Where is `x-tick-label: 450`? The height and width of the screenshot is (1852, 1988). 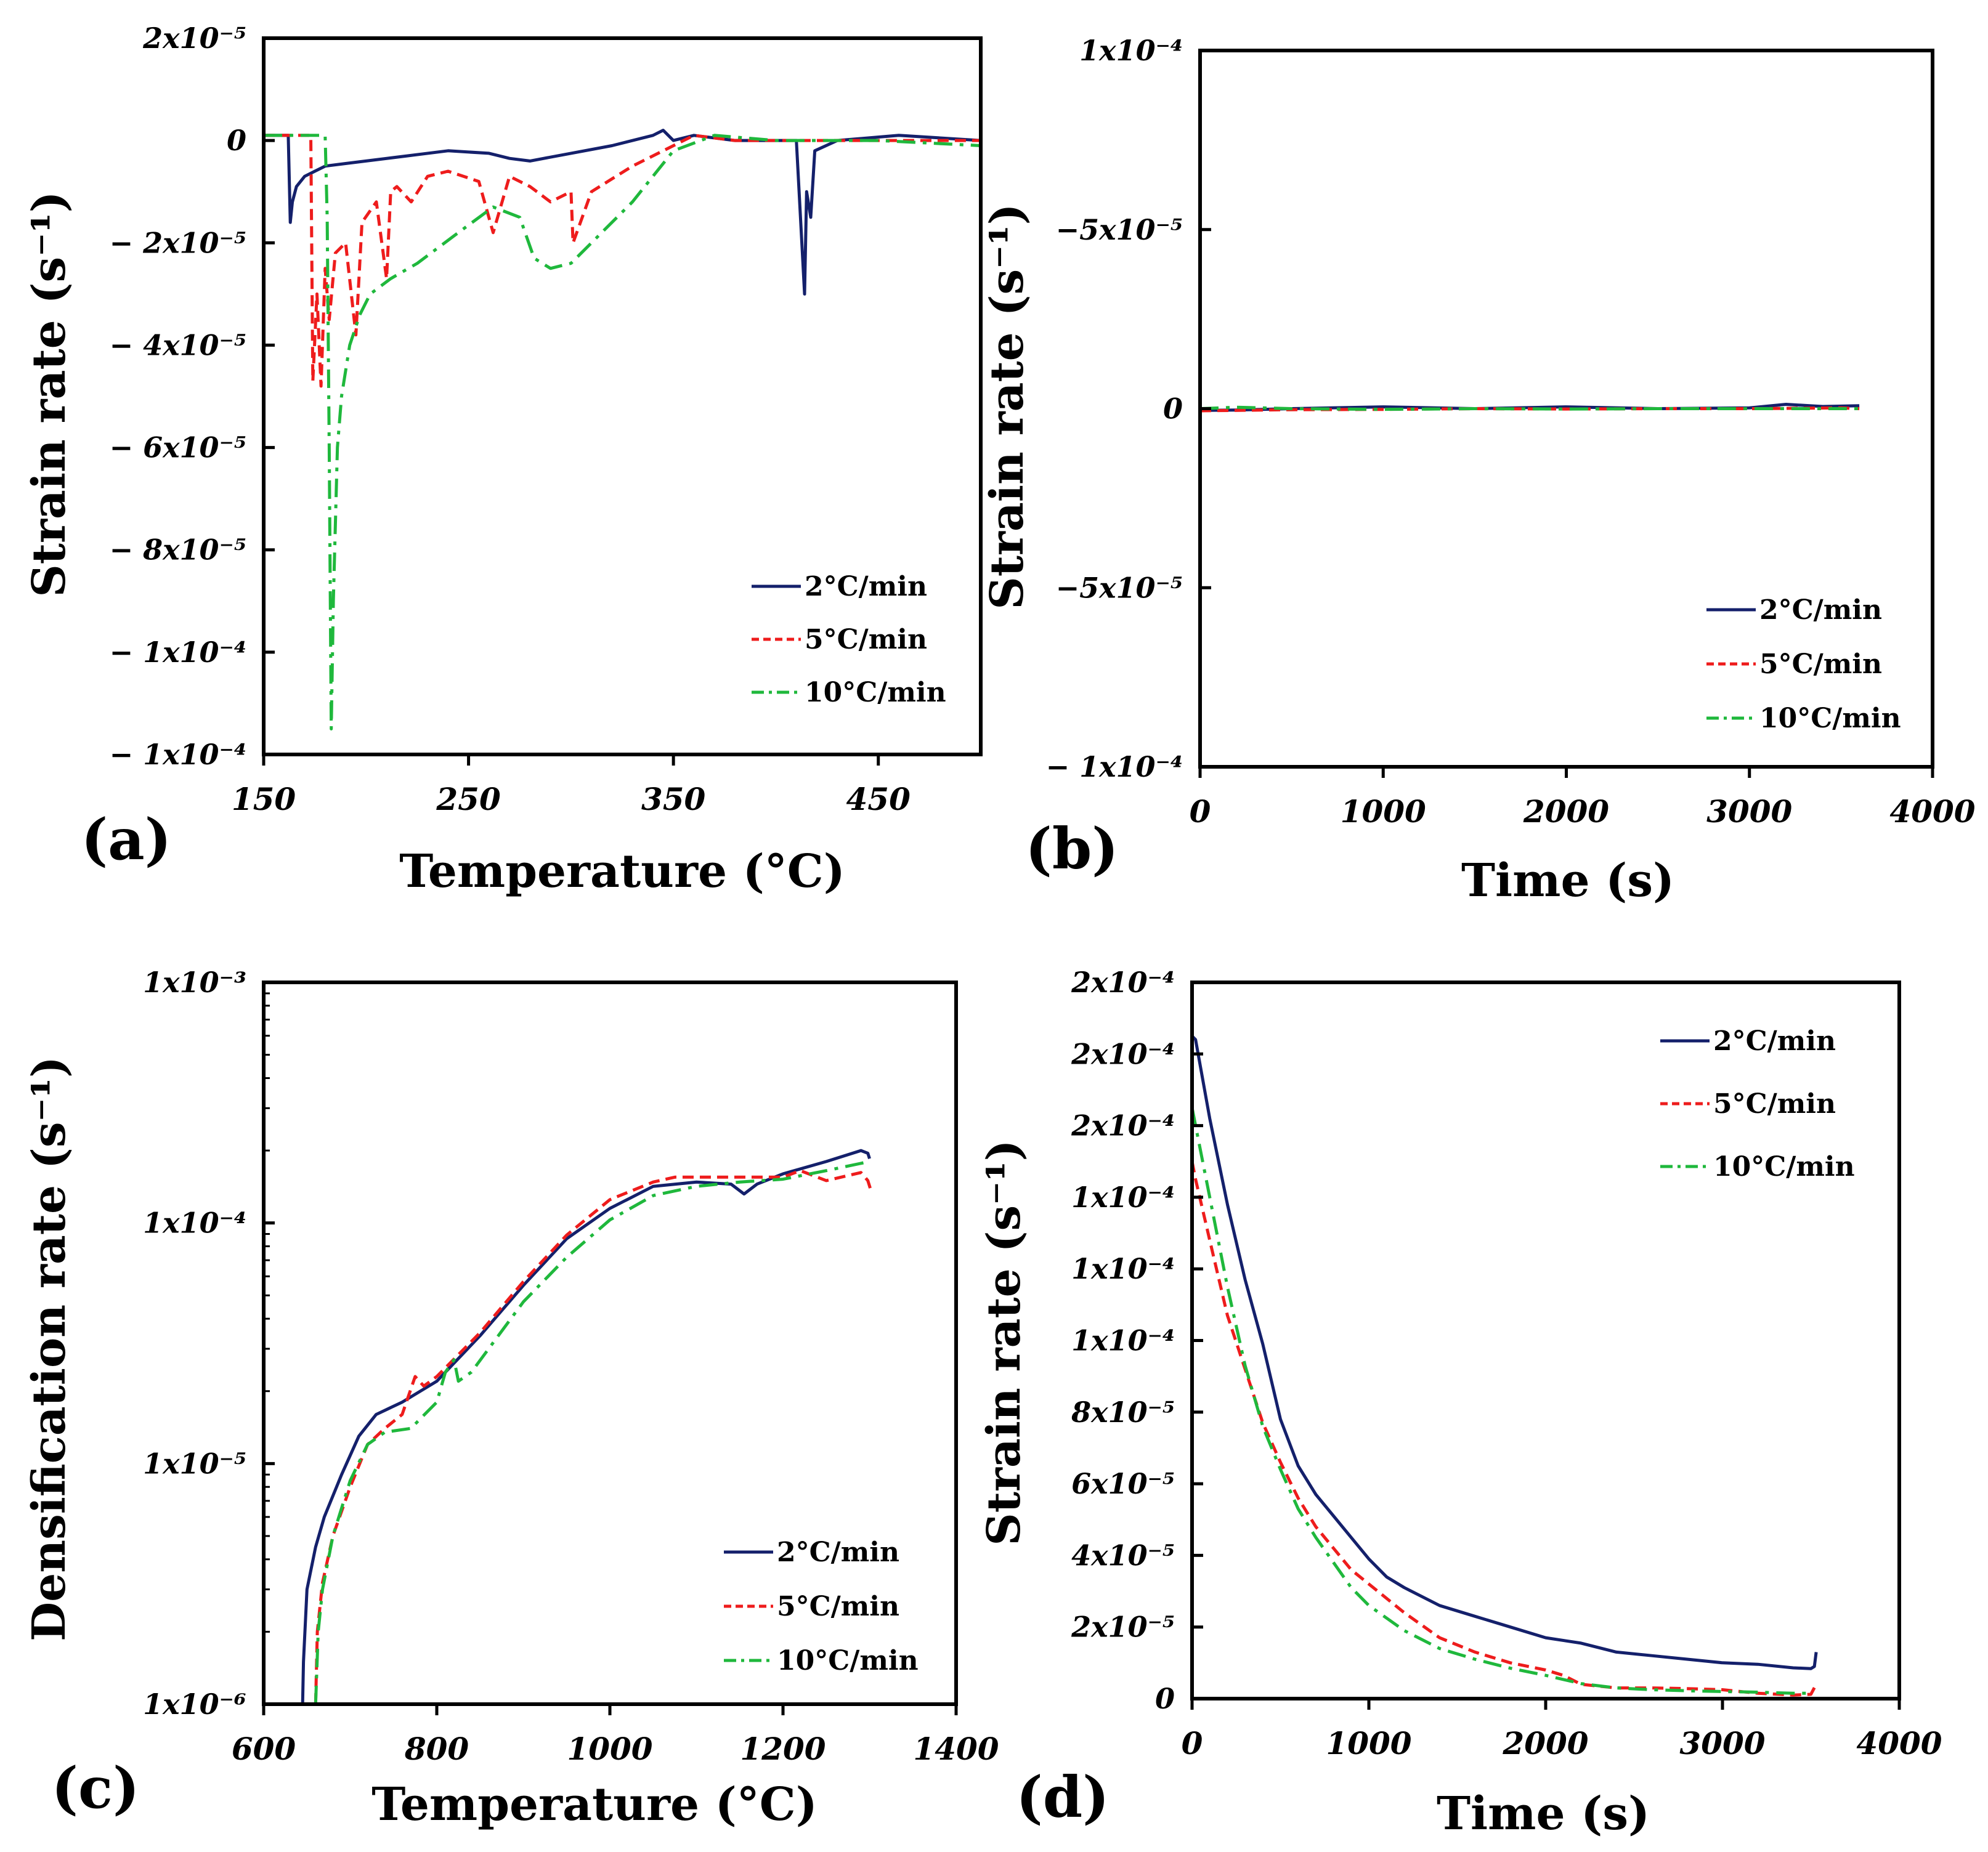 x-tick-label: 450 is located at coordinates (879, 799).